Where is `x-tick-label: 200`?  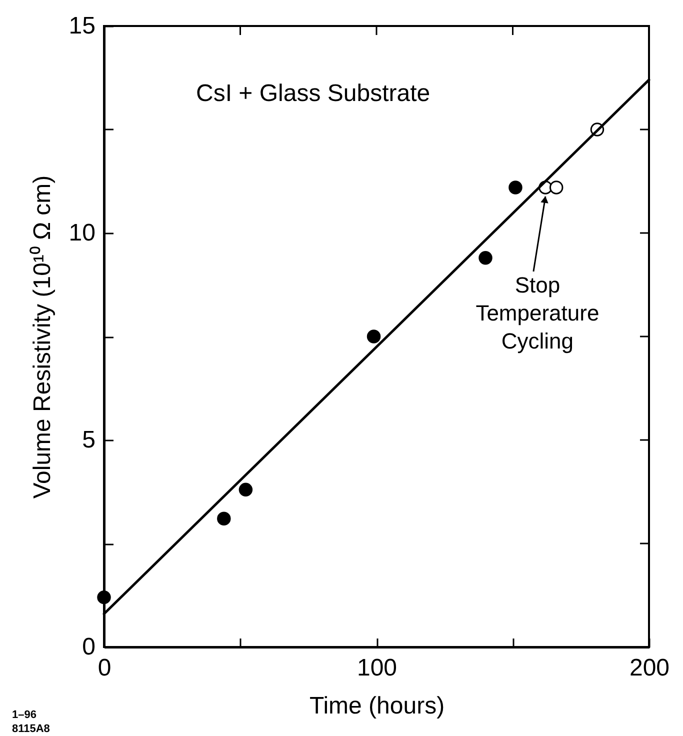
x-tick-label: 200 is located at coordinates (649, 668).